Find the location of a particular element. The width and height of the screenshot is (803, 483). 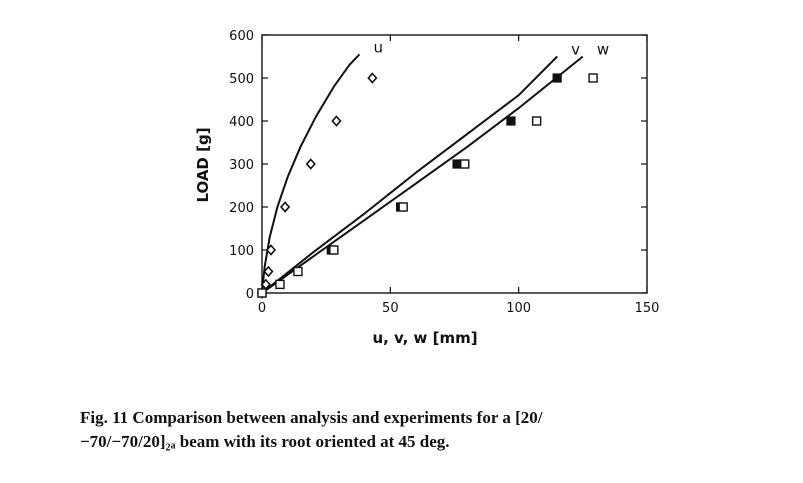

x-tick-label: 0 is located at coordinates (262, 308).